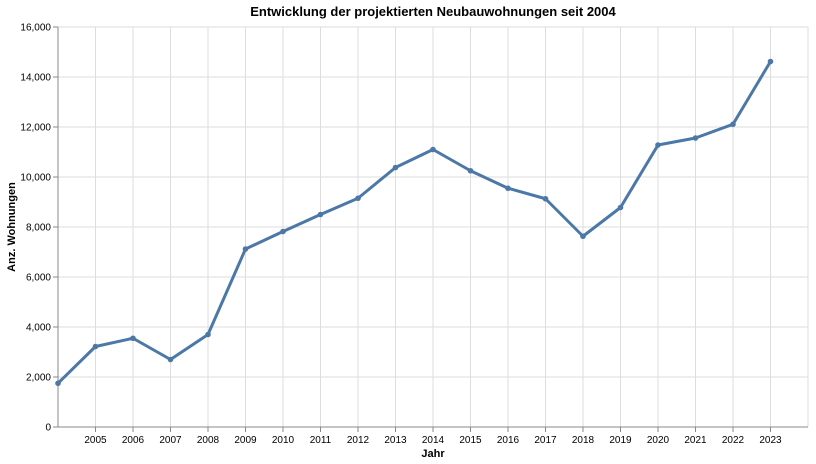  Describe the element at coordinates (770, 440) in the screenshot. I see `x-tick-label: 2023` at that location.